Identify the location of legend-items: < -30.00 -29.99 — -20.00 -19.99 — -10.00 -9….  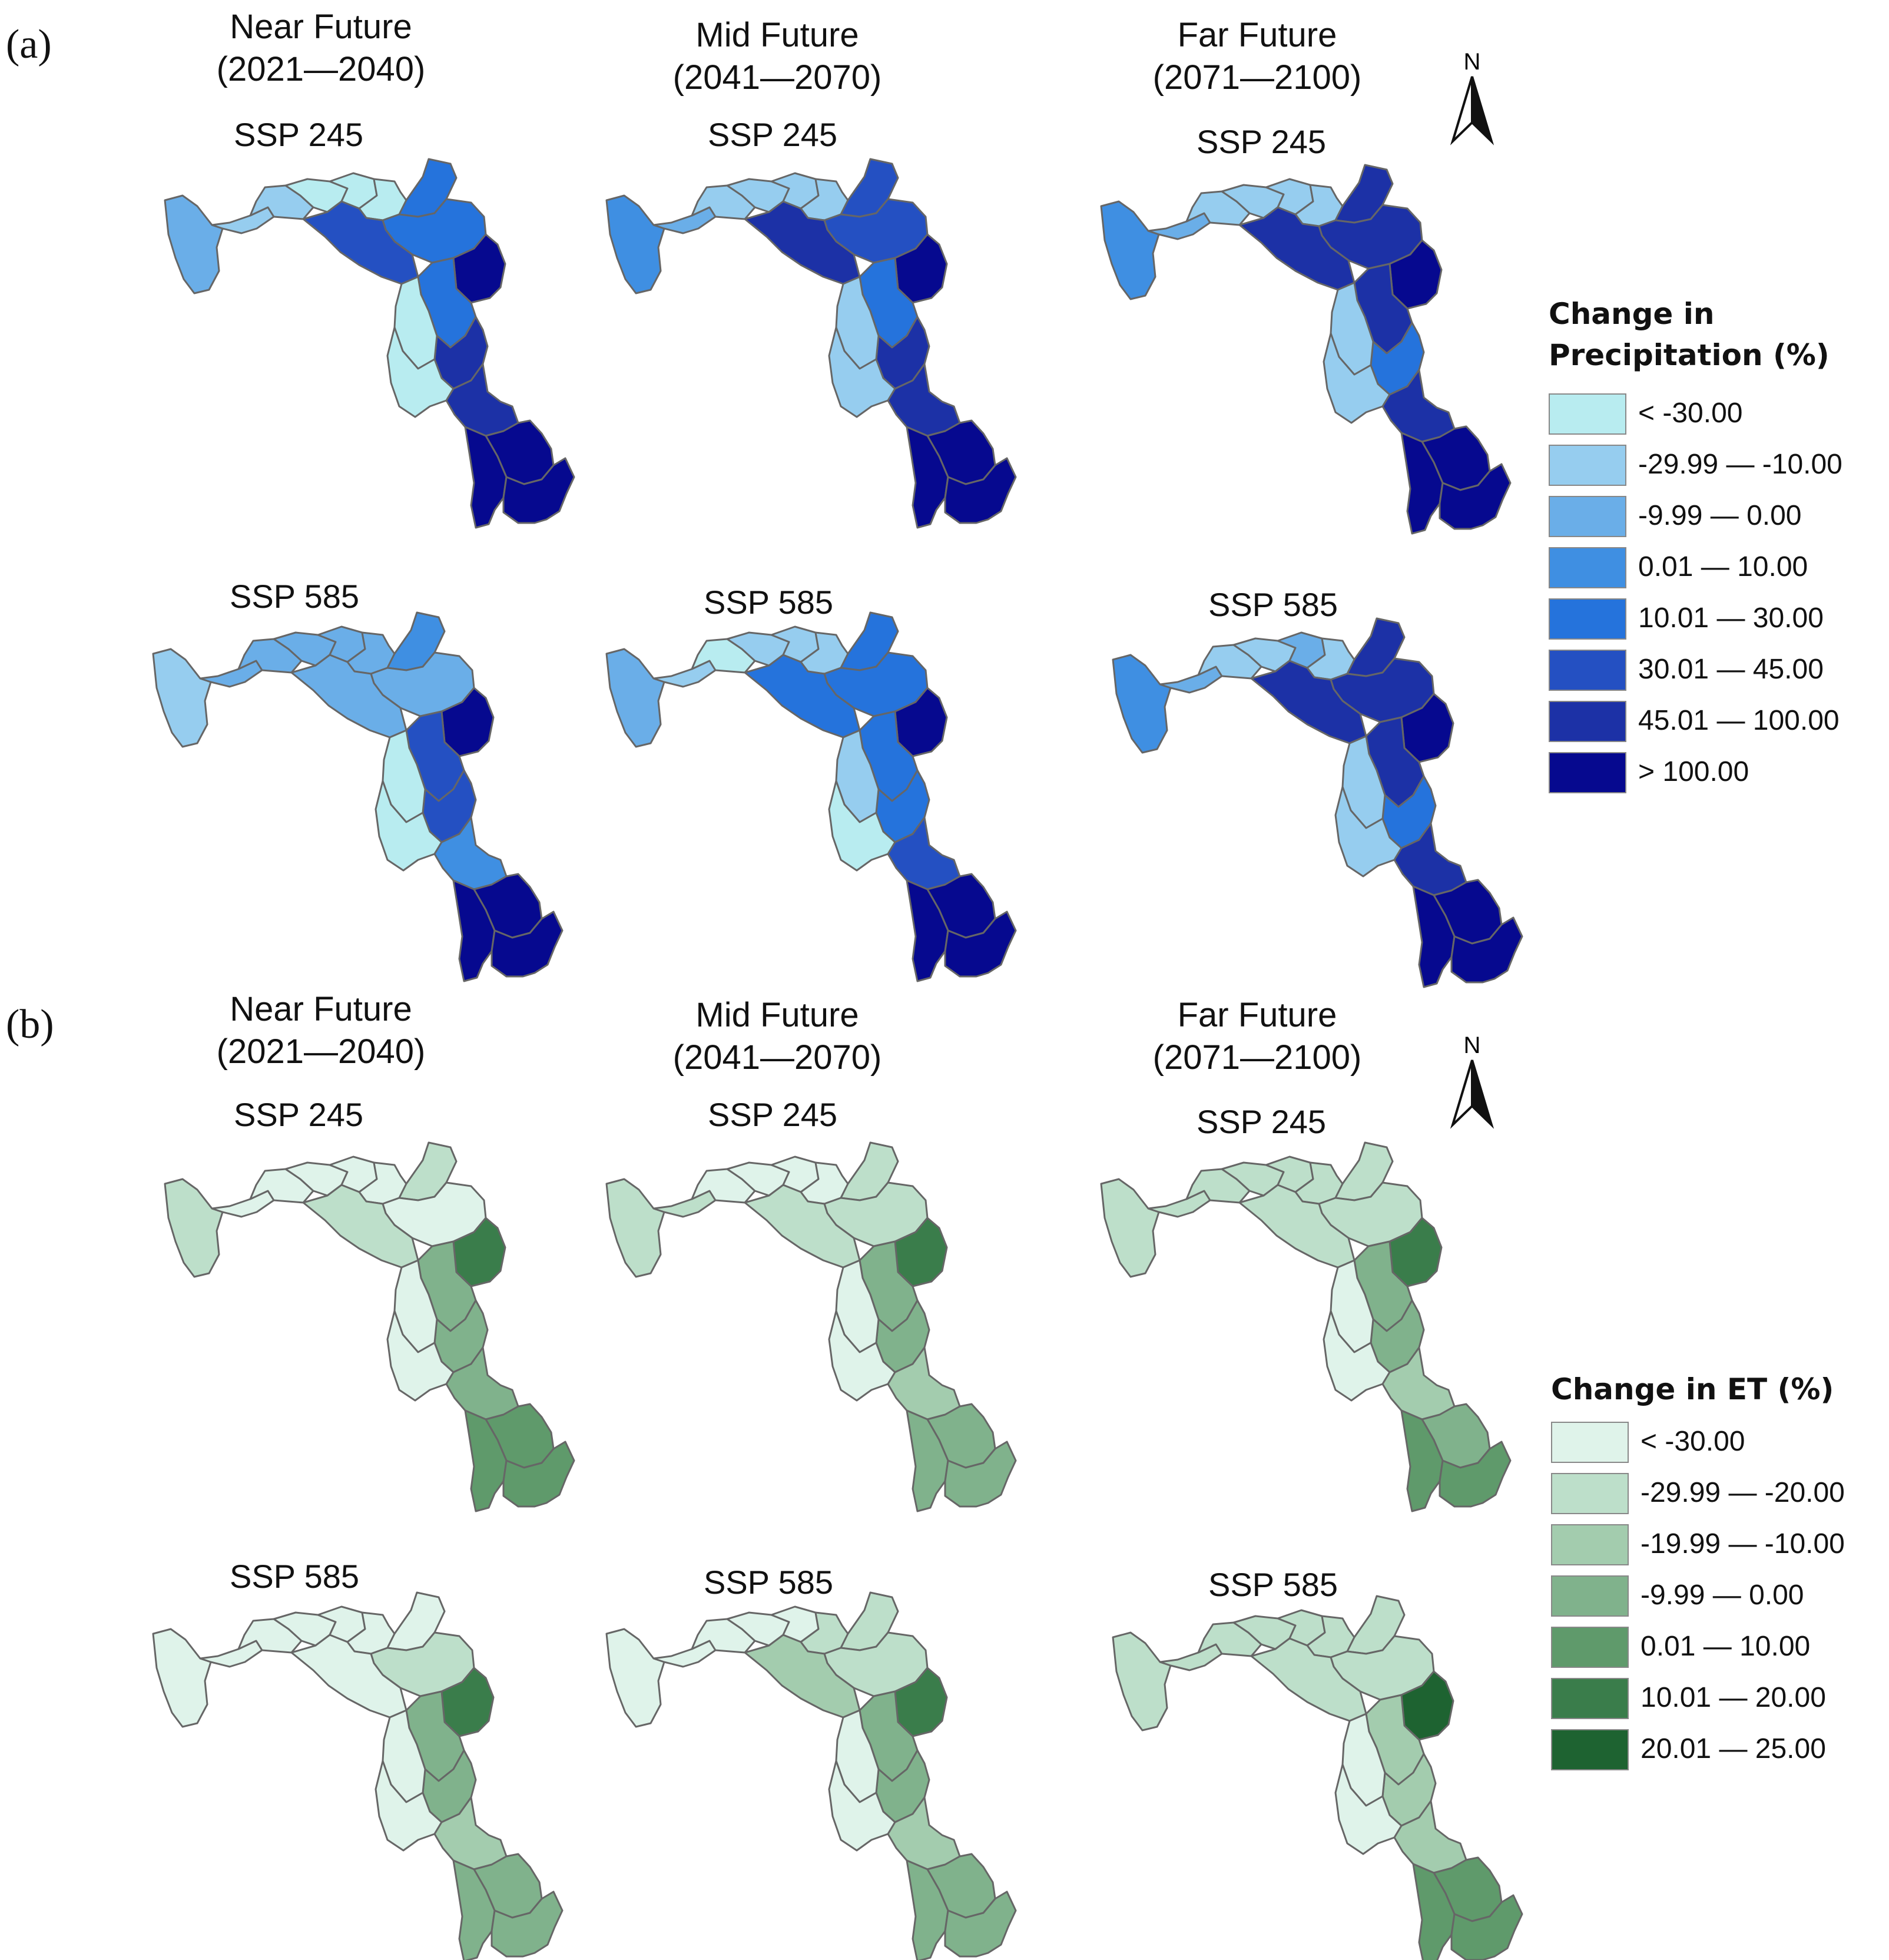
(1698, 1596).